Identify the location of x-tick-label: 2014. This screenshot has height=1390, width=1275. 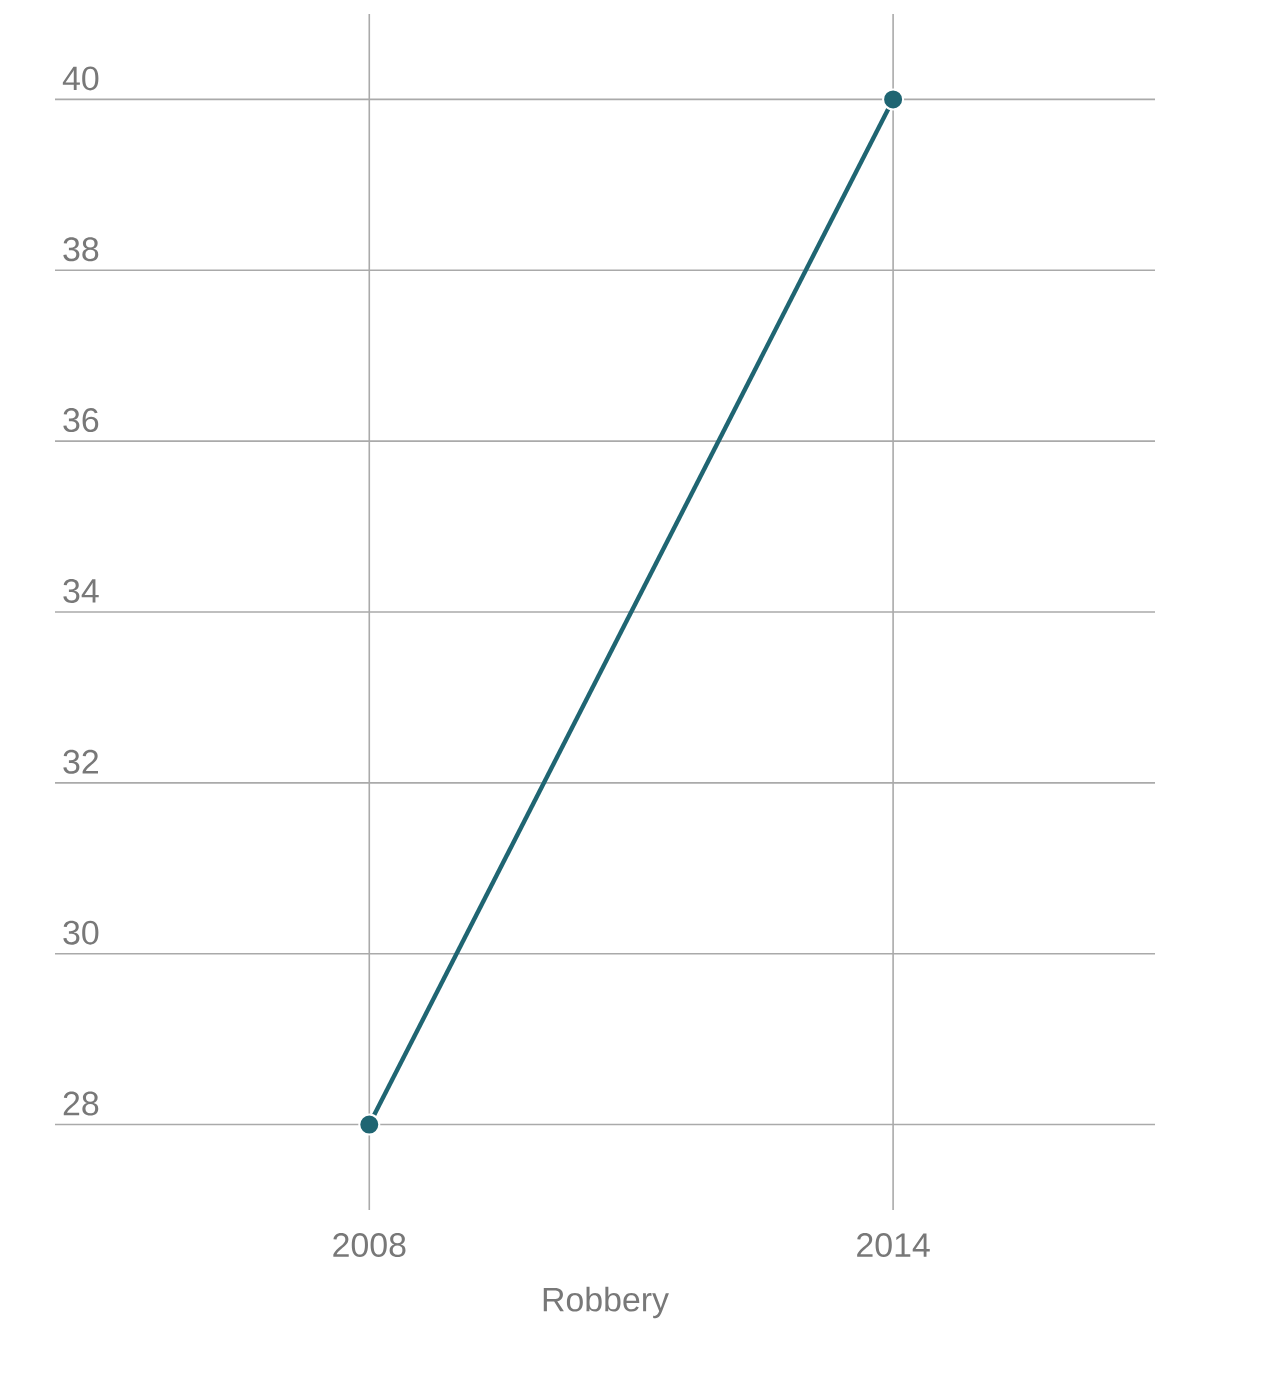
(893, 1245).